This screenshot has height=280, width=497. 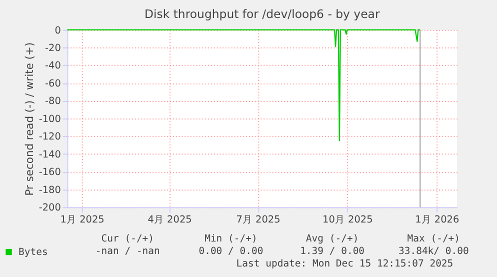 I want to click on text: 1.39 / 0.00, so click(x=332, y=251).